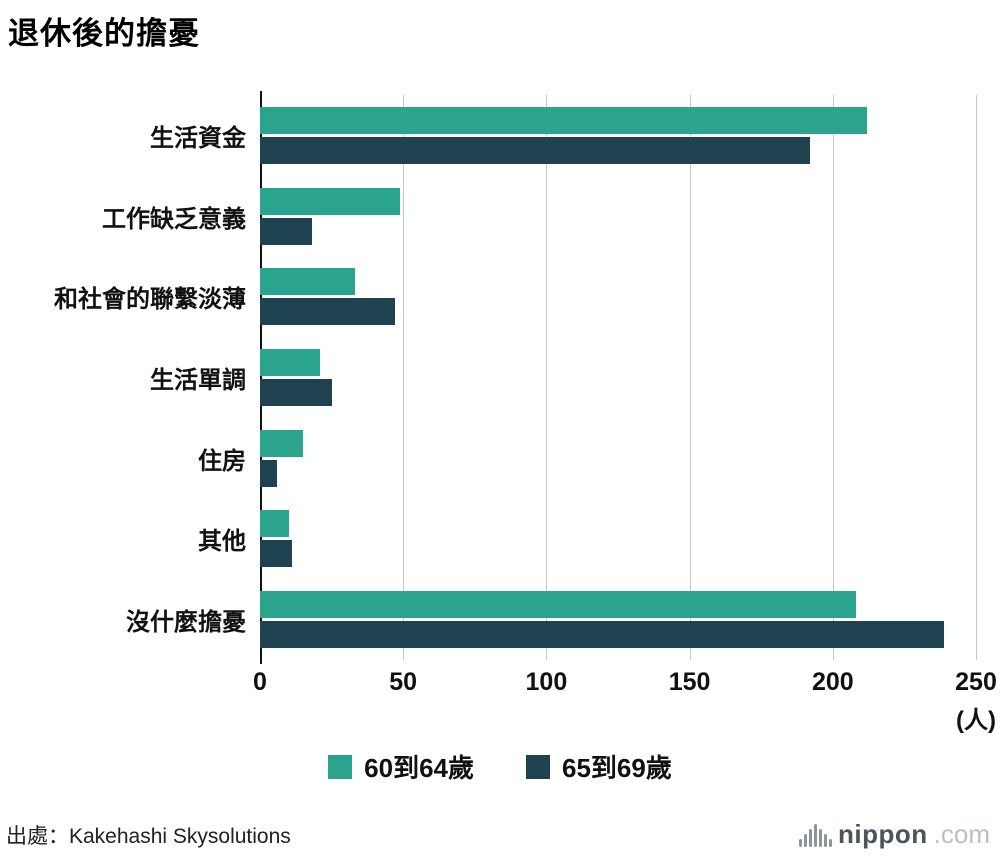  Describe the element at coordinates (816, 835) in the screenshot. I see `soundbars-icon` at that location.